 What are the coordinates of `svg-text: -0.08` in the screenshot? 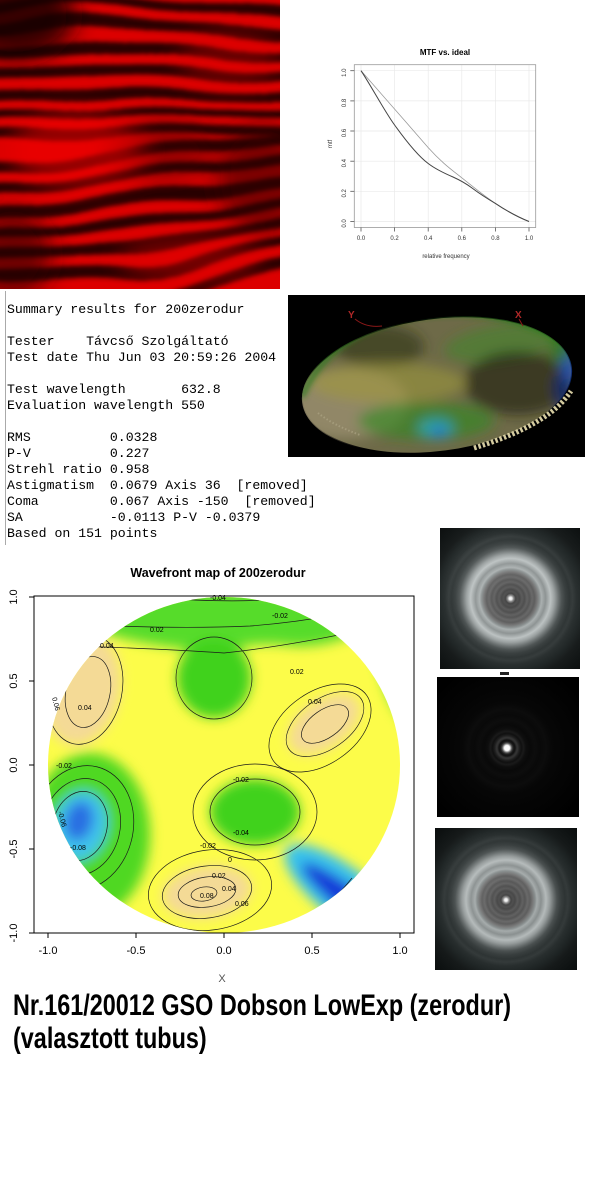 It's located at (78, 848).